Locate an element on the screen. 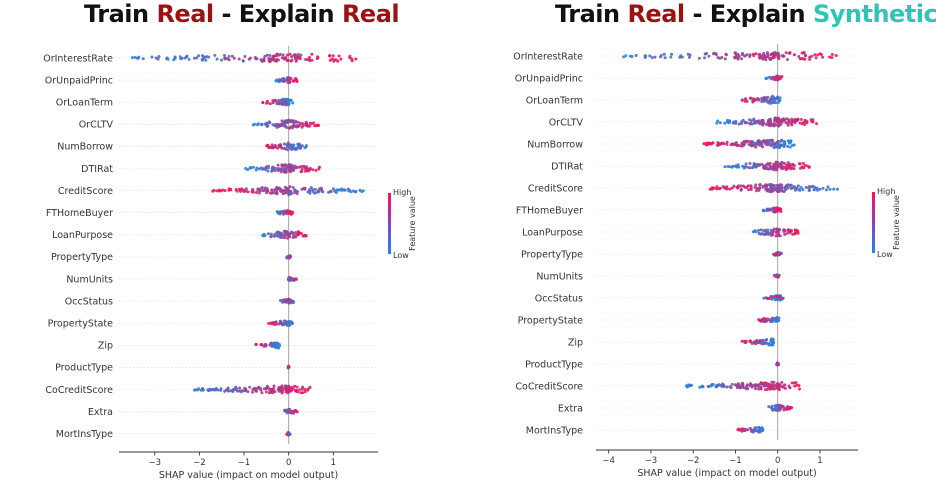 Image resolution: width=936 pixels, height=488 pixels. colorbar-title: Feature value is located at coordinates (412, 223).